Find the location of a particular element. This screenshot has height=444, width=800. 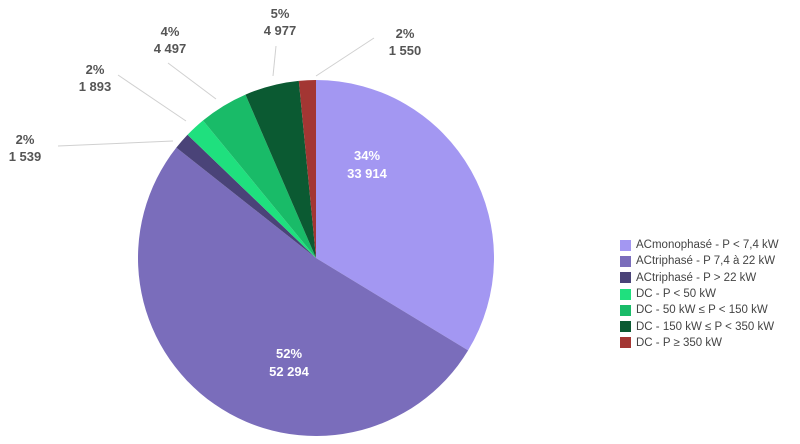

slice-label-dc-lt50: 2% 1 893 is located at coordinates (95, 78).